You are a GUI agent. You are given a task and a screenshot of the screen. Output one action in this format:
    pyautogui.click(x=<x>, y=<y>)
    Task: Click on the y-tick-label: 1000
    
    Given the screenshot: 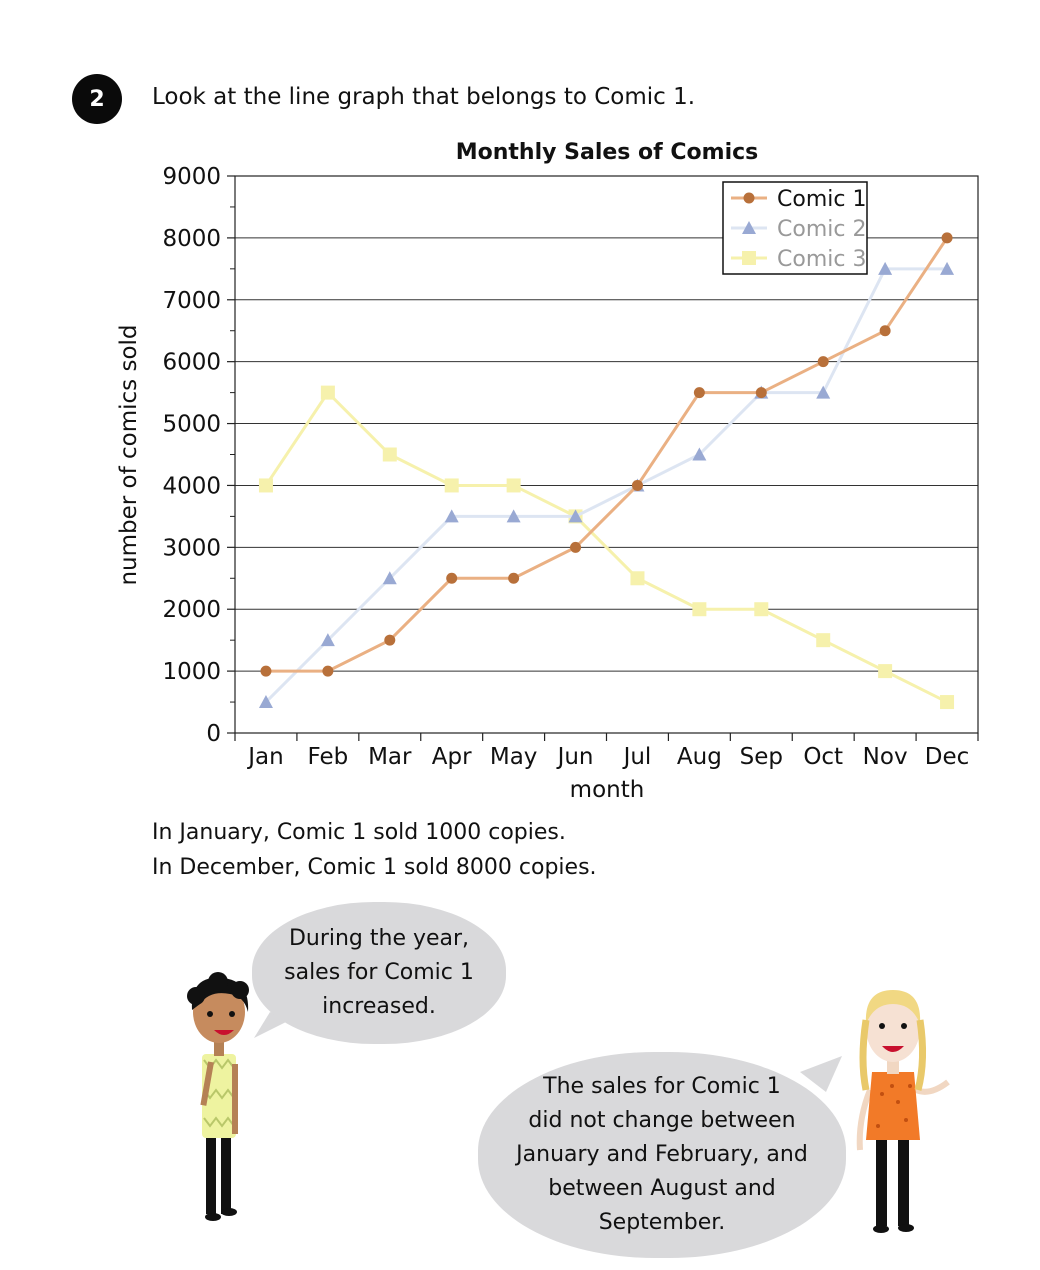 What is the action you would take?
    pyautogui.click(x=191, y=672)
    